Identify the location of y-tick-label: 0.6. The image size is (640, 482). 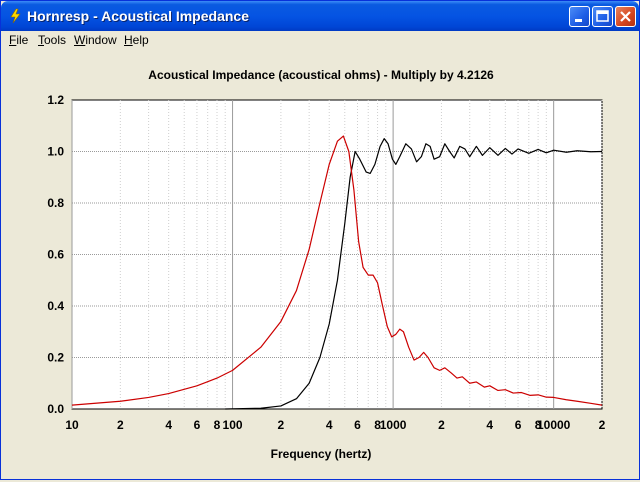
(55, 255).